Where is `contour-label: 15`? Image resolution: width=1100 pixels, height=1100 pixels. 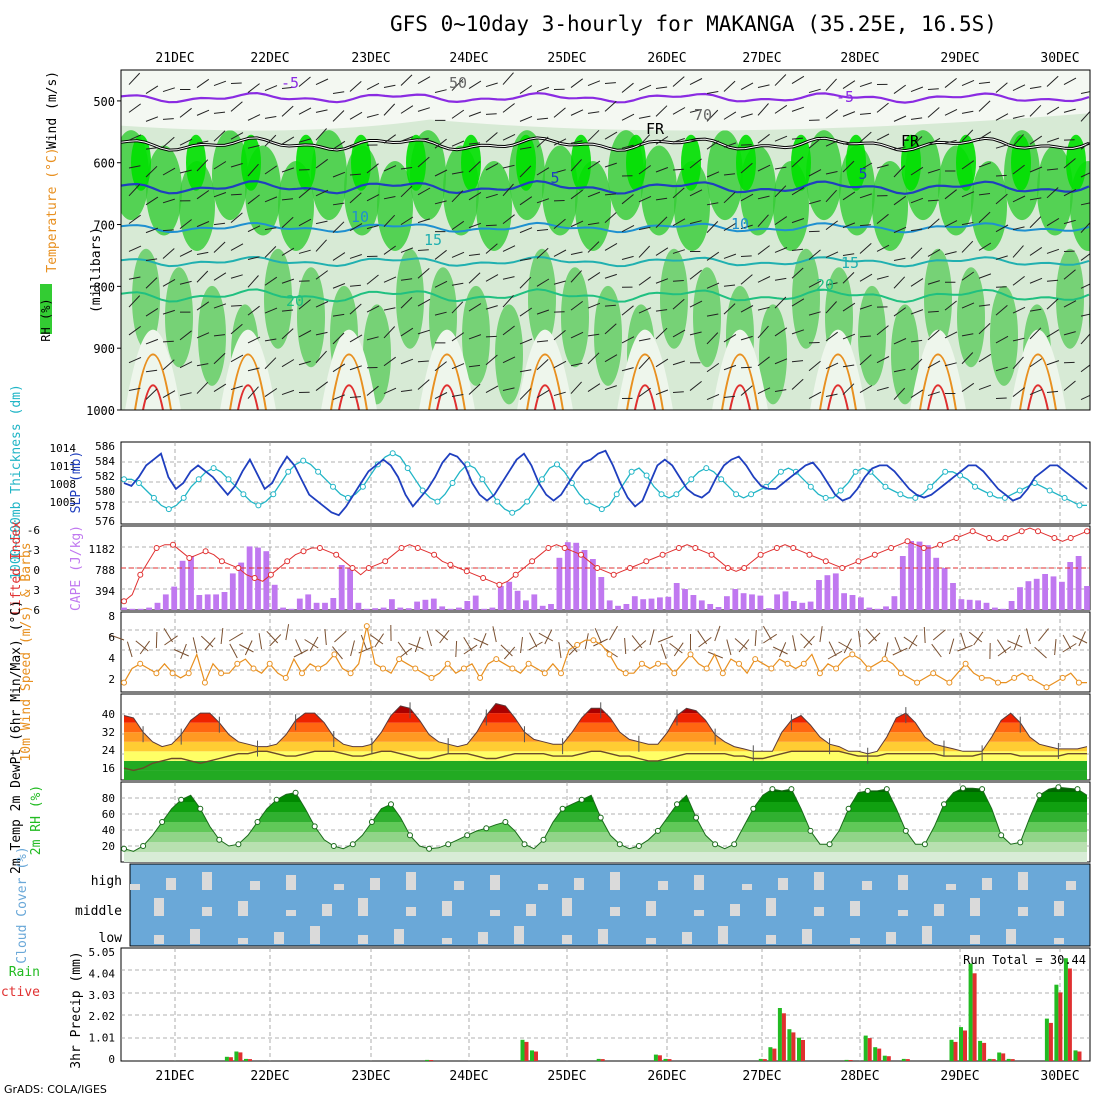 contour-label: 15 is located at coordinates (850, 263).